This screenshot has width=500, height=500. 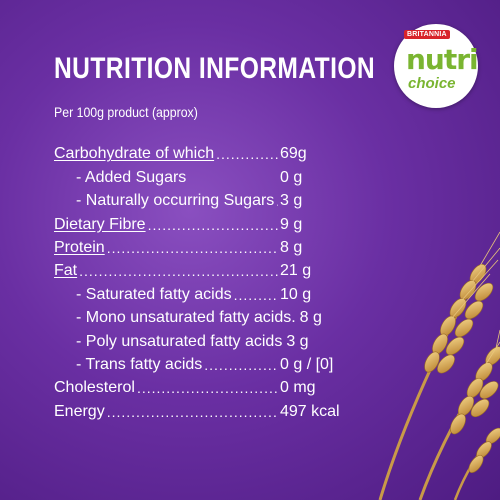 I want to click on nutrient-label: Cholesterol, so click(x=94, y=388).